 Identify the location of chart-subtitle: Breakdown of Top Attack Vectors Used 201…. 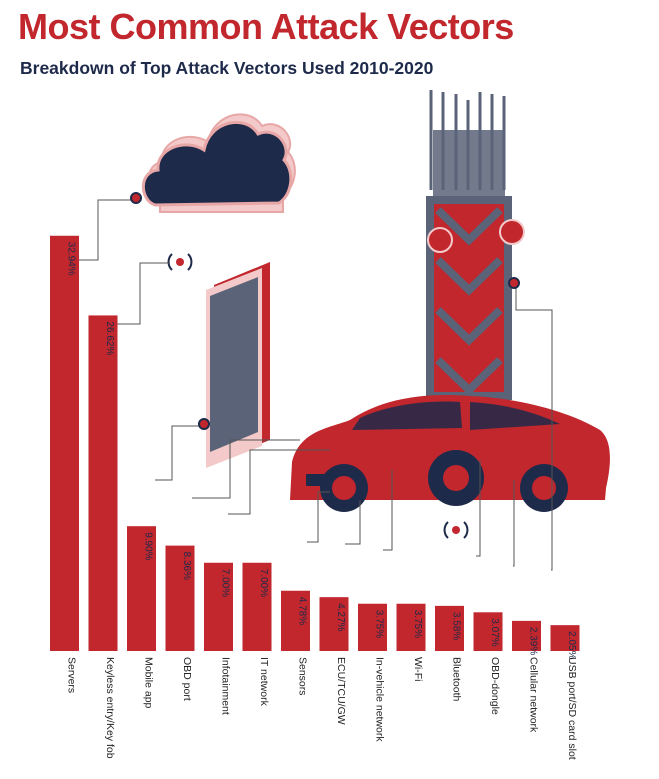
(227, 68).